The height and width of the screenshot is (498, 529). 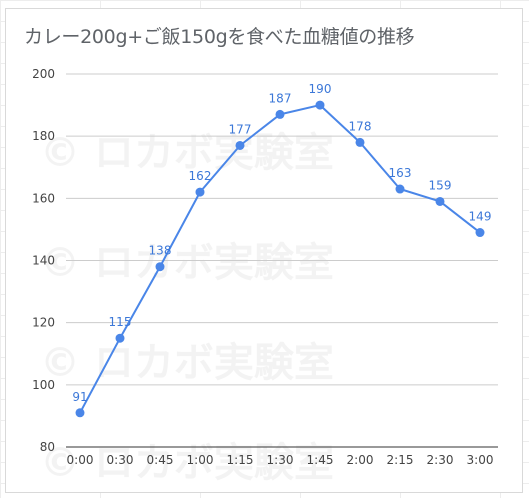 What do you see at coordinates (280, 460) in the screenshot?
I see `x-tick-label: 1:30` at bounding box center [280, 460].